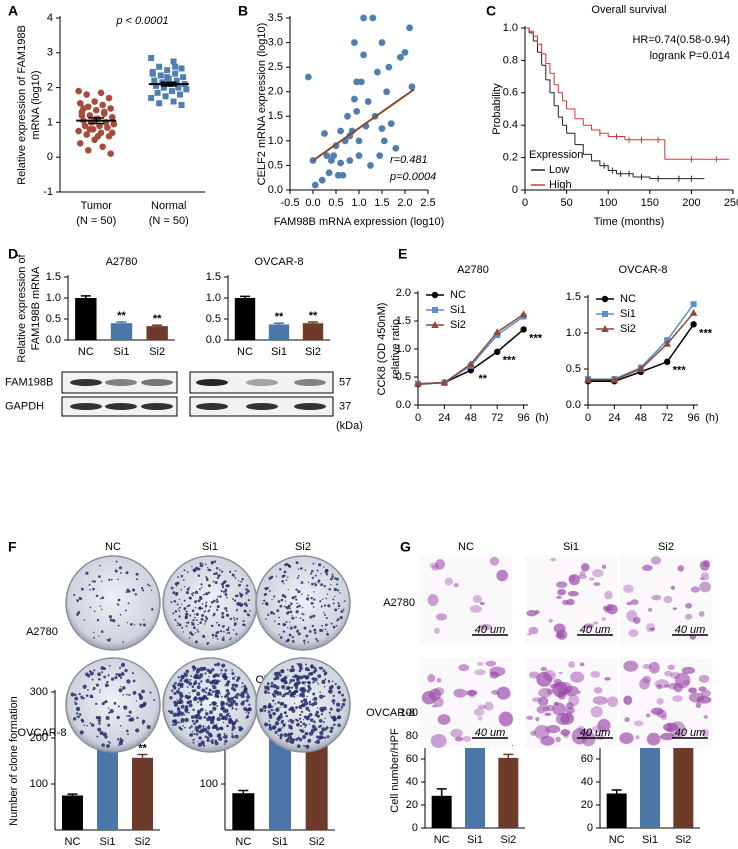 This screenshot has width=738, height=849. Describe the element at coordinates (681, 40) in the screenshot. I see `annotation: HR=0.74(0.58-0.94)` at that location.